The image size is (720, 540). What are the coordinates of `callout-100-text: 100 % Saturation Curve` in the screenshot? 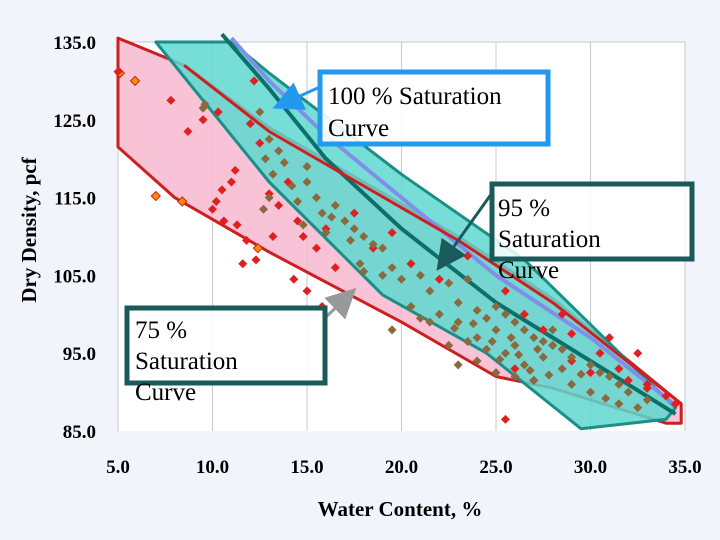 It's located at (418, 112).